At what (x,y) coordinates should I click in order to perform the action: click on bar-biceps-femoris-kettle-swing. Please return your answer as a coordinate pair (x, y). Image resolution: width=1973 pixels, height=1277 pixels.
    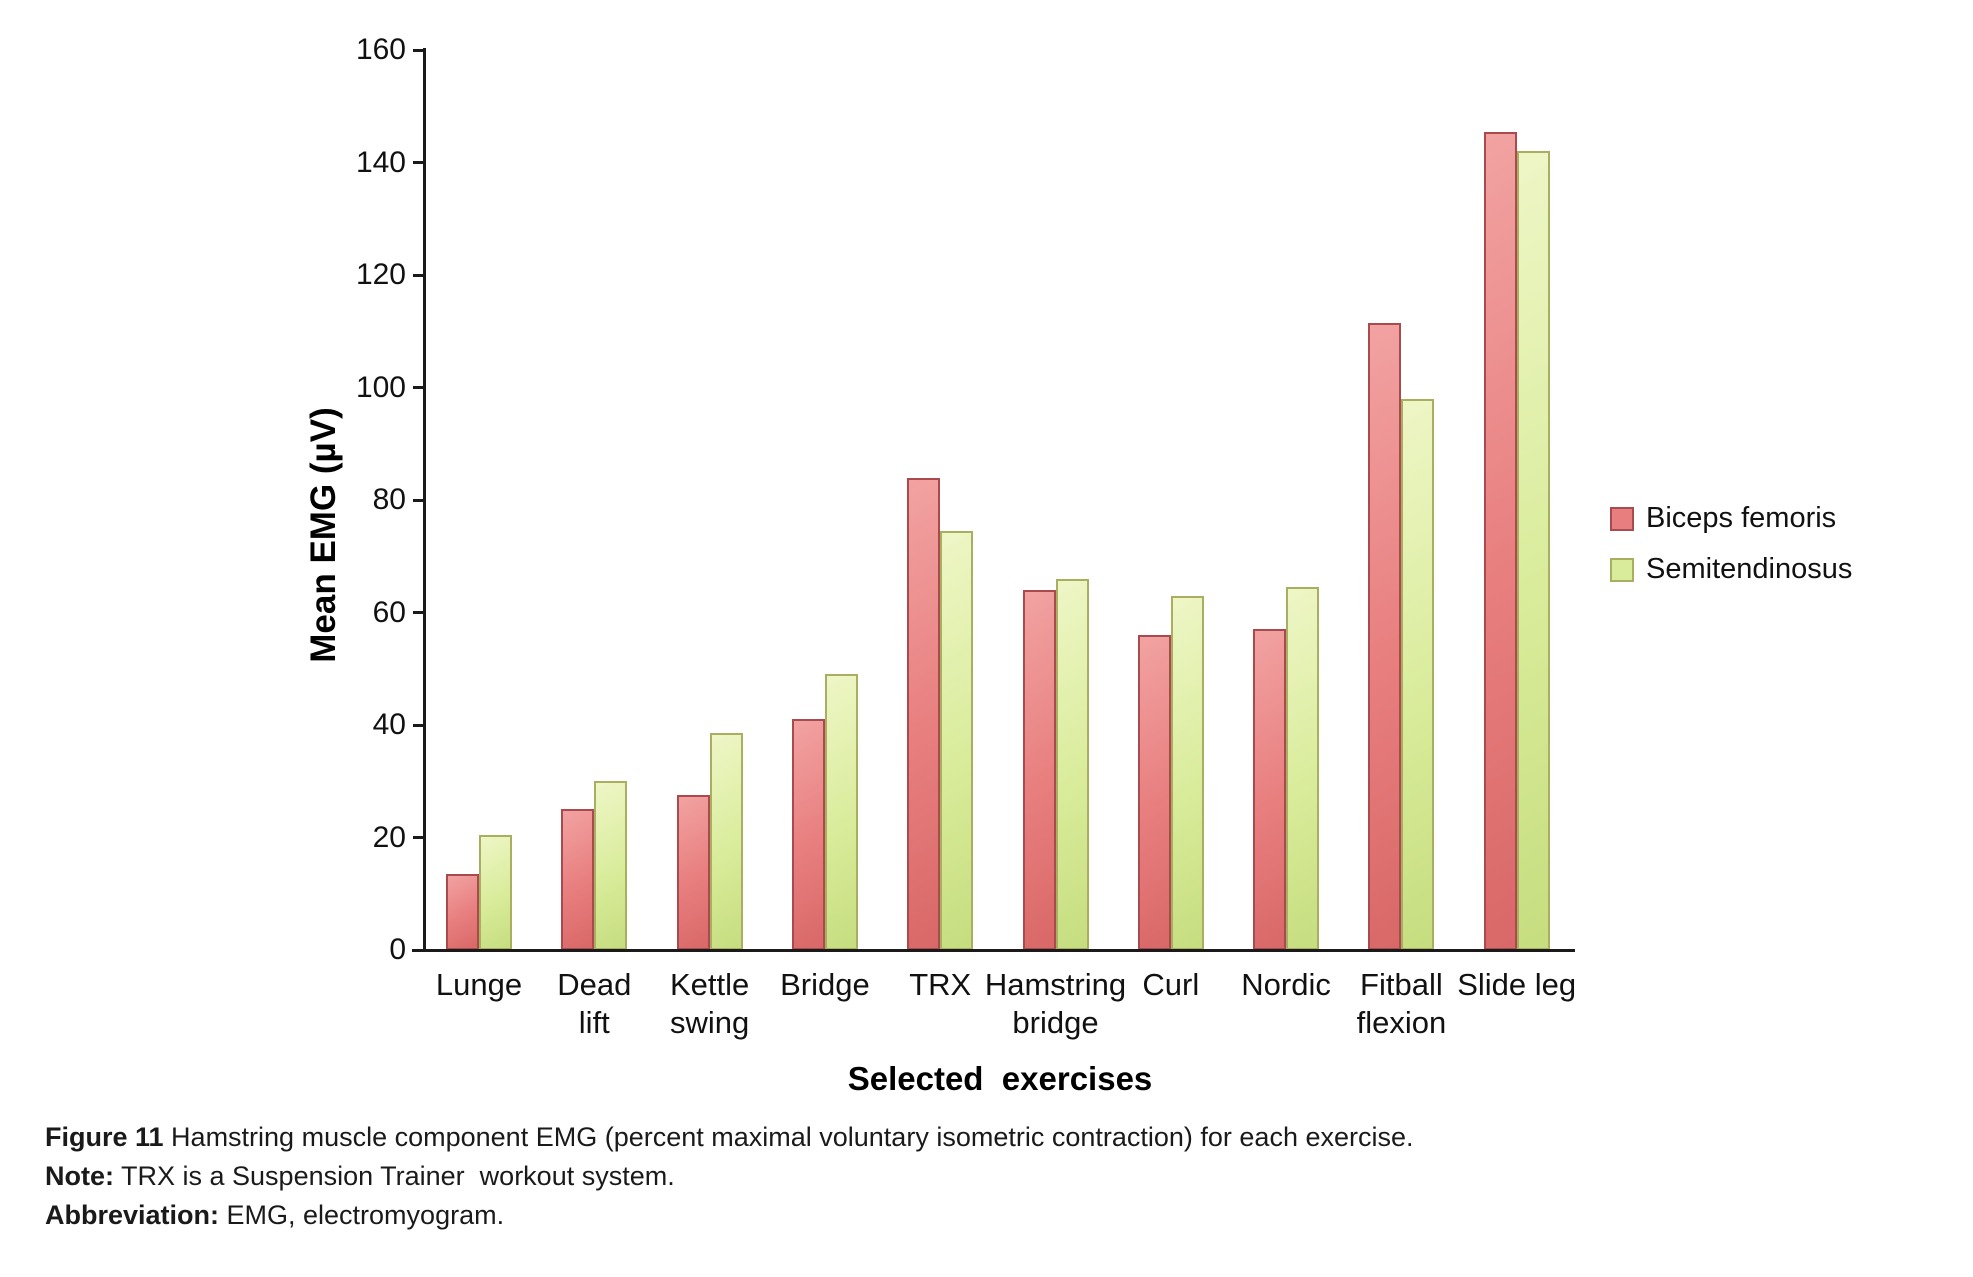
    Looking at the image, I should click on (693, 872).